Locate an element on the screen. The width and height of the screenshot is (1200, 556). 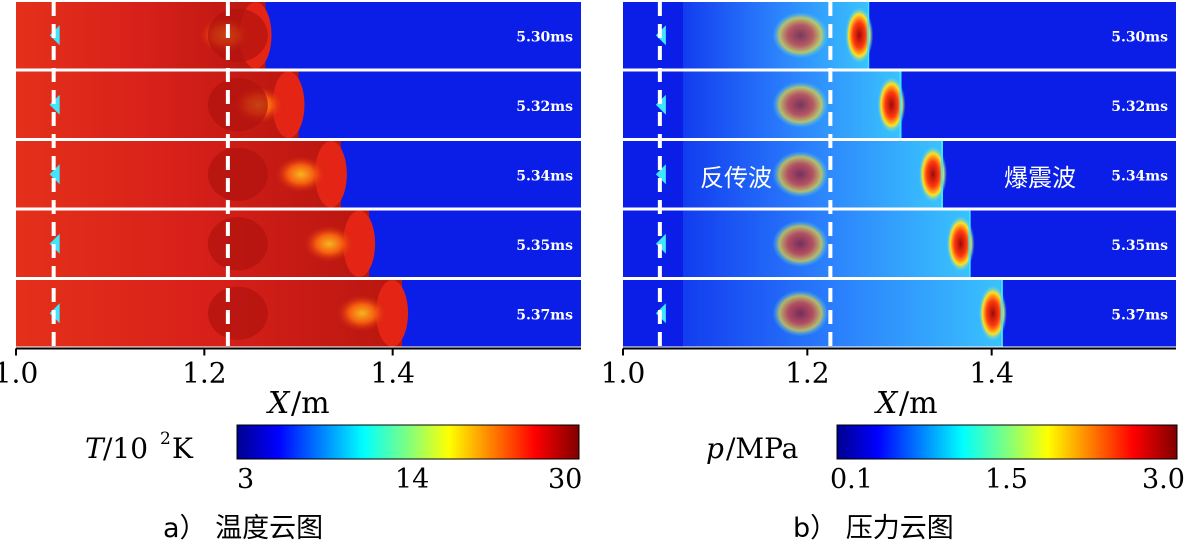
temperature-colorbar: T /10 2 K 3 14 30 is located at coordinates (333, 459).